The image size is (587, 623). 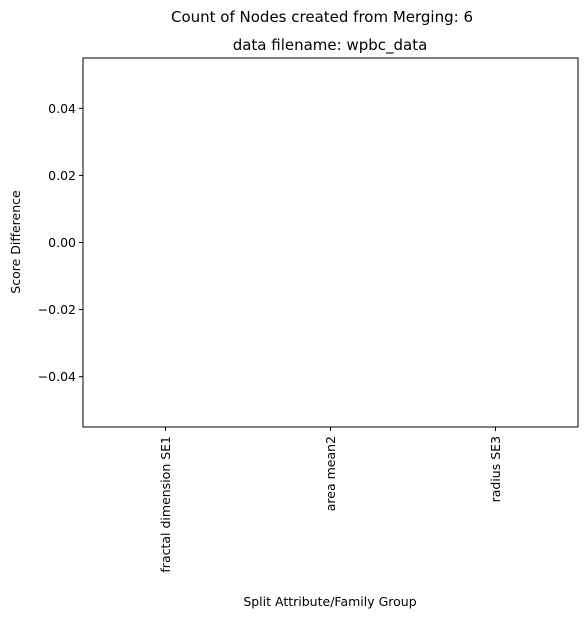 What do you see at coordinates (57, 376) in the screenshot?
I see `y-tick-label: −0.04` at bounding box center [57, 376].